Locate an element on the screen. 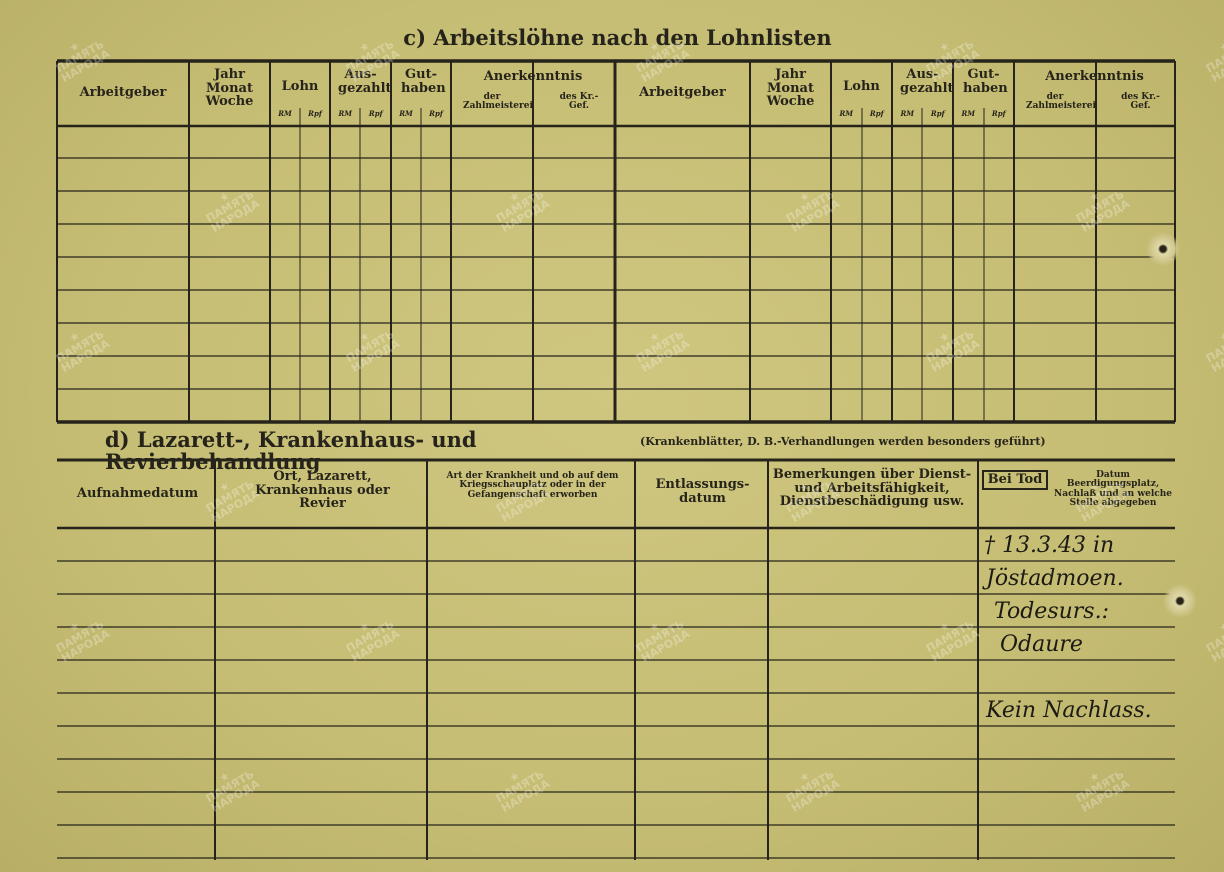 The width and height of the screenshot is (1224, 872). handwritten-death-date: † 13.3.43 in is located at coordinates (1049, 545).